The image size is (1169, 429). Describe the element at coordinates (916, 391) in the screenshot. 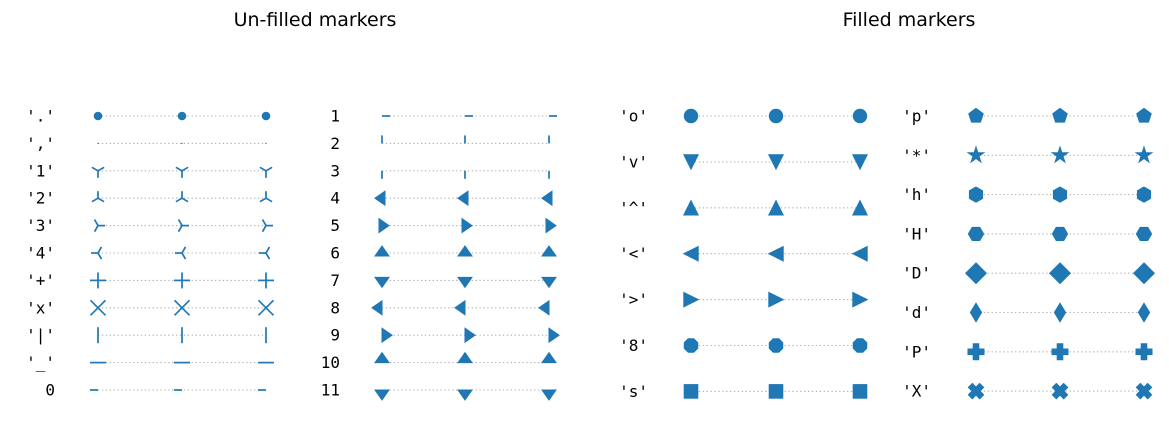

I see `marker-label: 'X'` at that location.